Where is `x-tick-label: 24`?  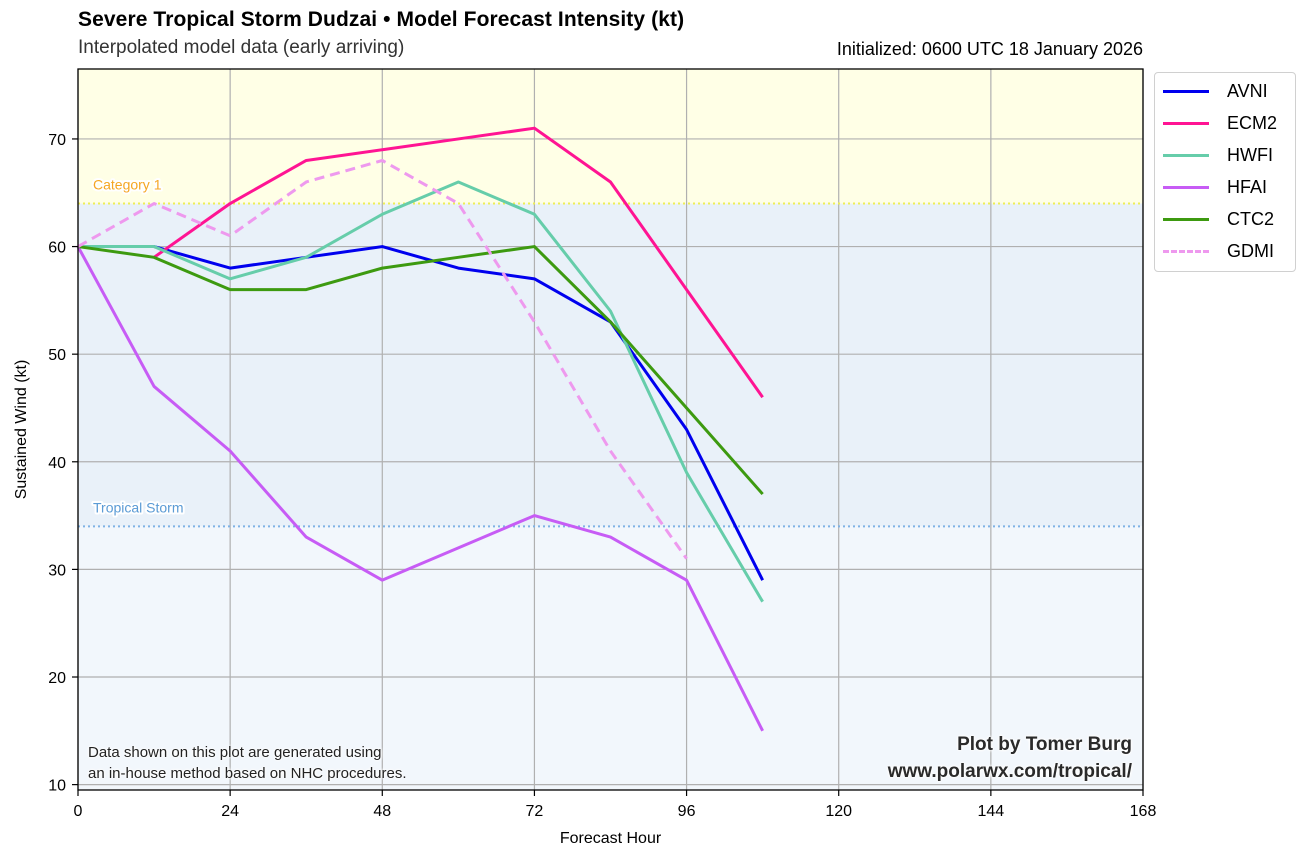
x-tick-label: 24 is located at coordinates (230, 811).